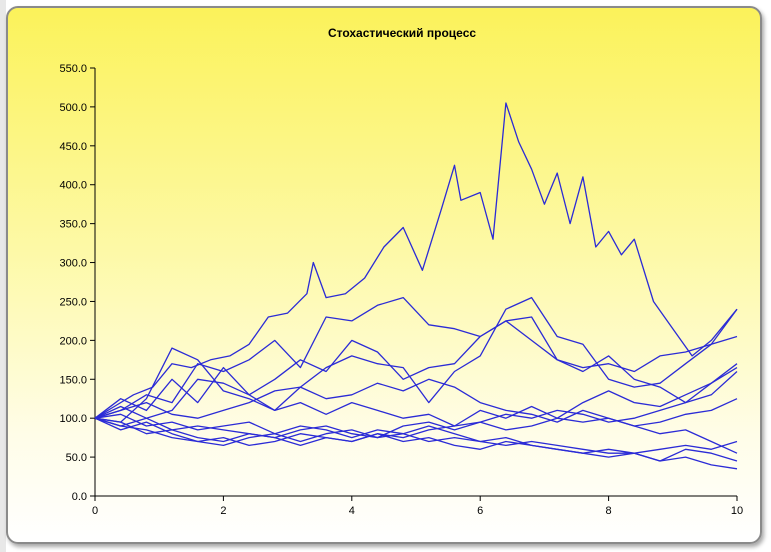 The image size is (771, 552). I want to click on y-tick-label: 150.0, so click(73, 380).